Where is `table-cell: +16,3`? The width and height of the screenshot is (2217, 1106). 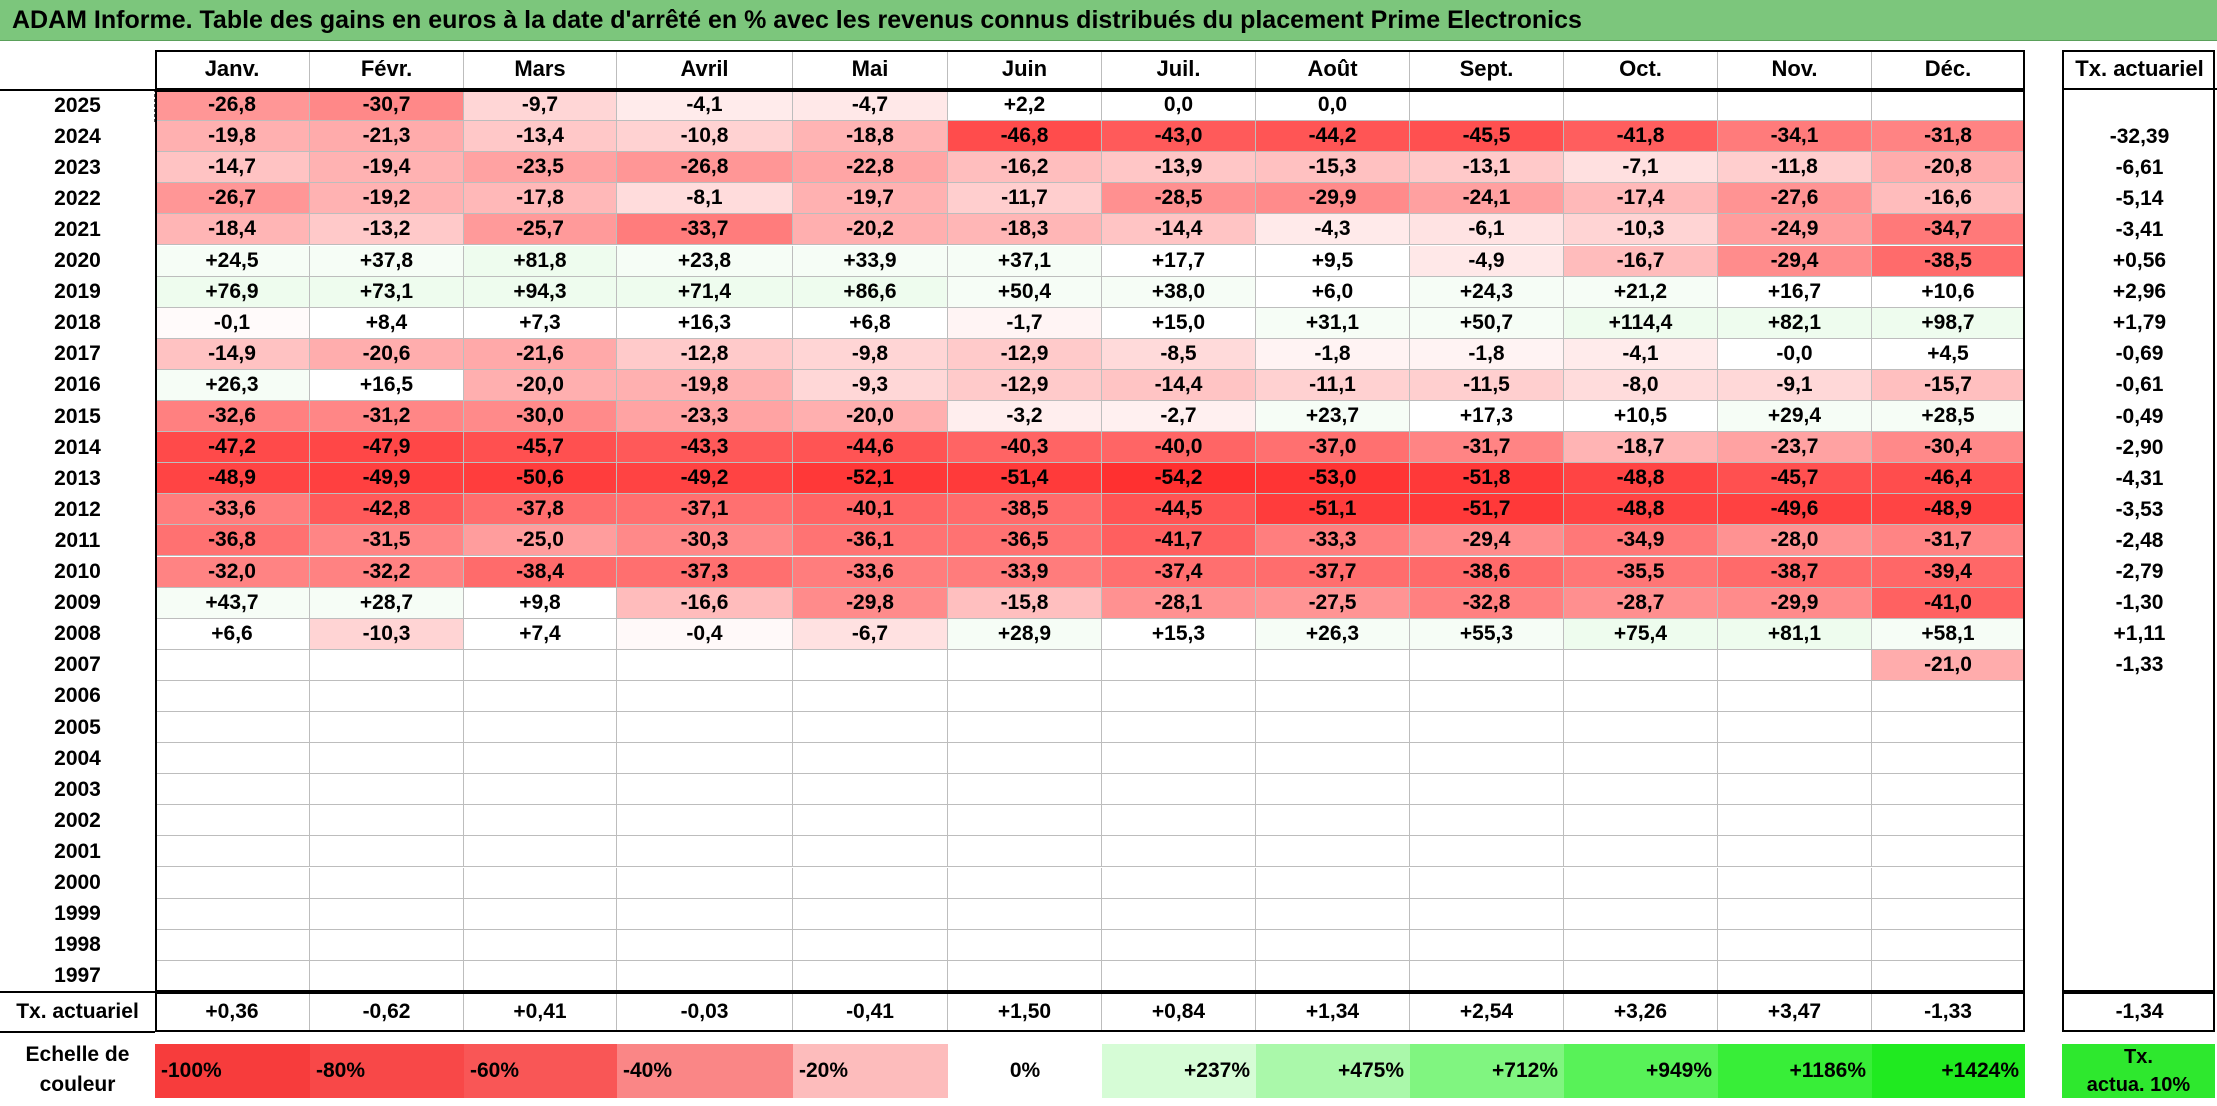 table-cell: +16,3 is located at coordinates (705, 323).